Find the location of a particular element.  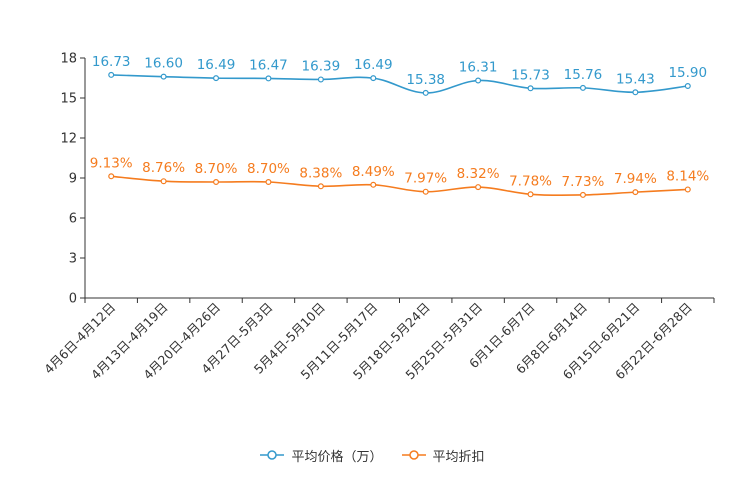

y-tick-label: 0 is located at coordinates (73, 299).